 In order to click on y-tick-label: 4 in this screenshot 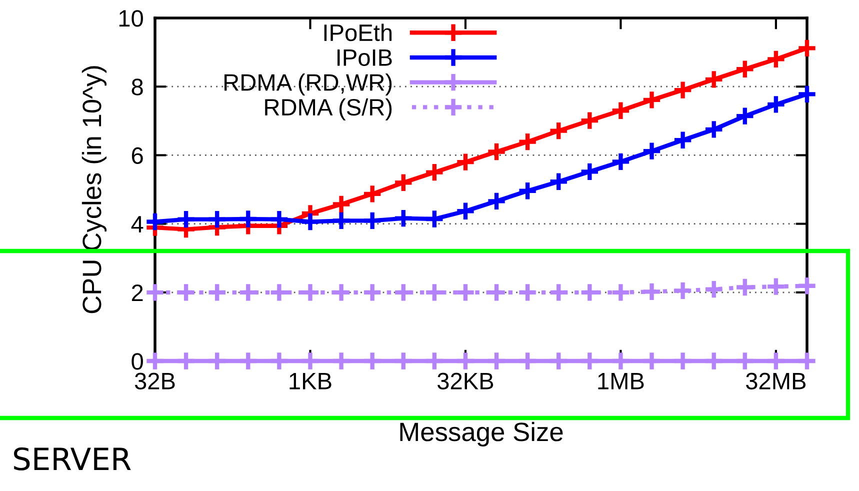, I will do `click(137, 224)`.